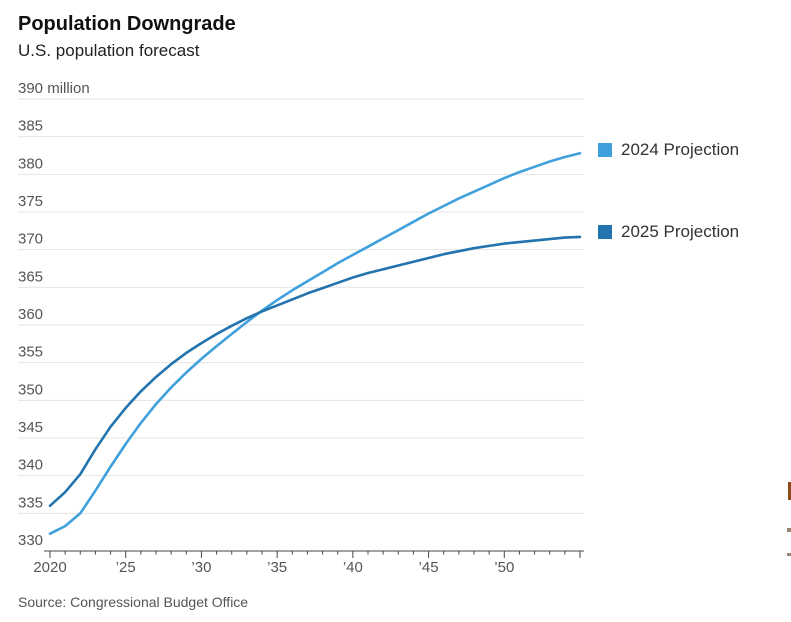  I want to click on y-axis-tick-label: 375, so click(30, 201).